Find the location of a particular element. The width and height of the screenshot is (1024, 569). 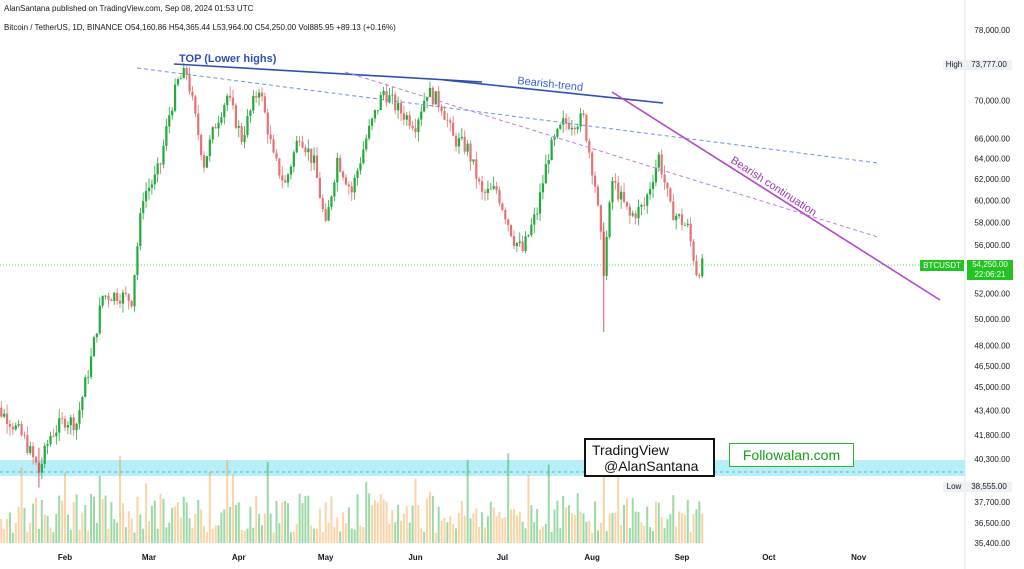

price-tick-label: 64,000.00 is located at coordinates (992, 158).